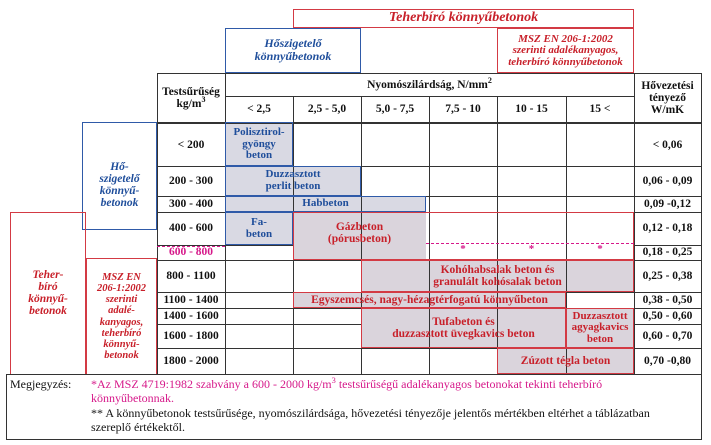 Image resolution: width=711 pixels, height=445 pixels. I want to click on fabeton-outline, so click(259, 228).